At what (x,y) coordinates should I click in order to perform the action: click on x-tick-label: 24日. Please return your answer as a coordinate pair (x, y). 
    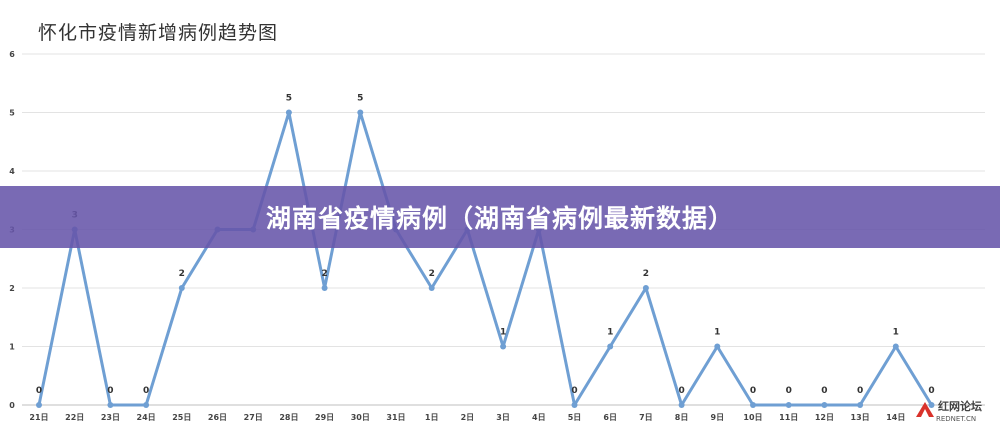
    Looking at the image, I should click on (146, 417).